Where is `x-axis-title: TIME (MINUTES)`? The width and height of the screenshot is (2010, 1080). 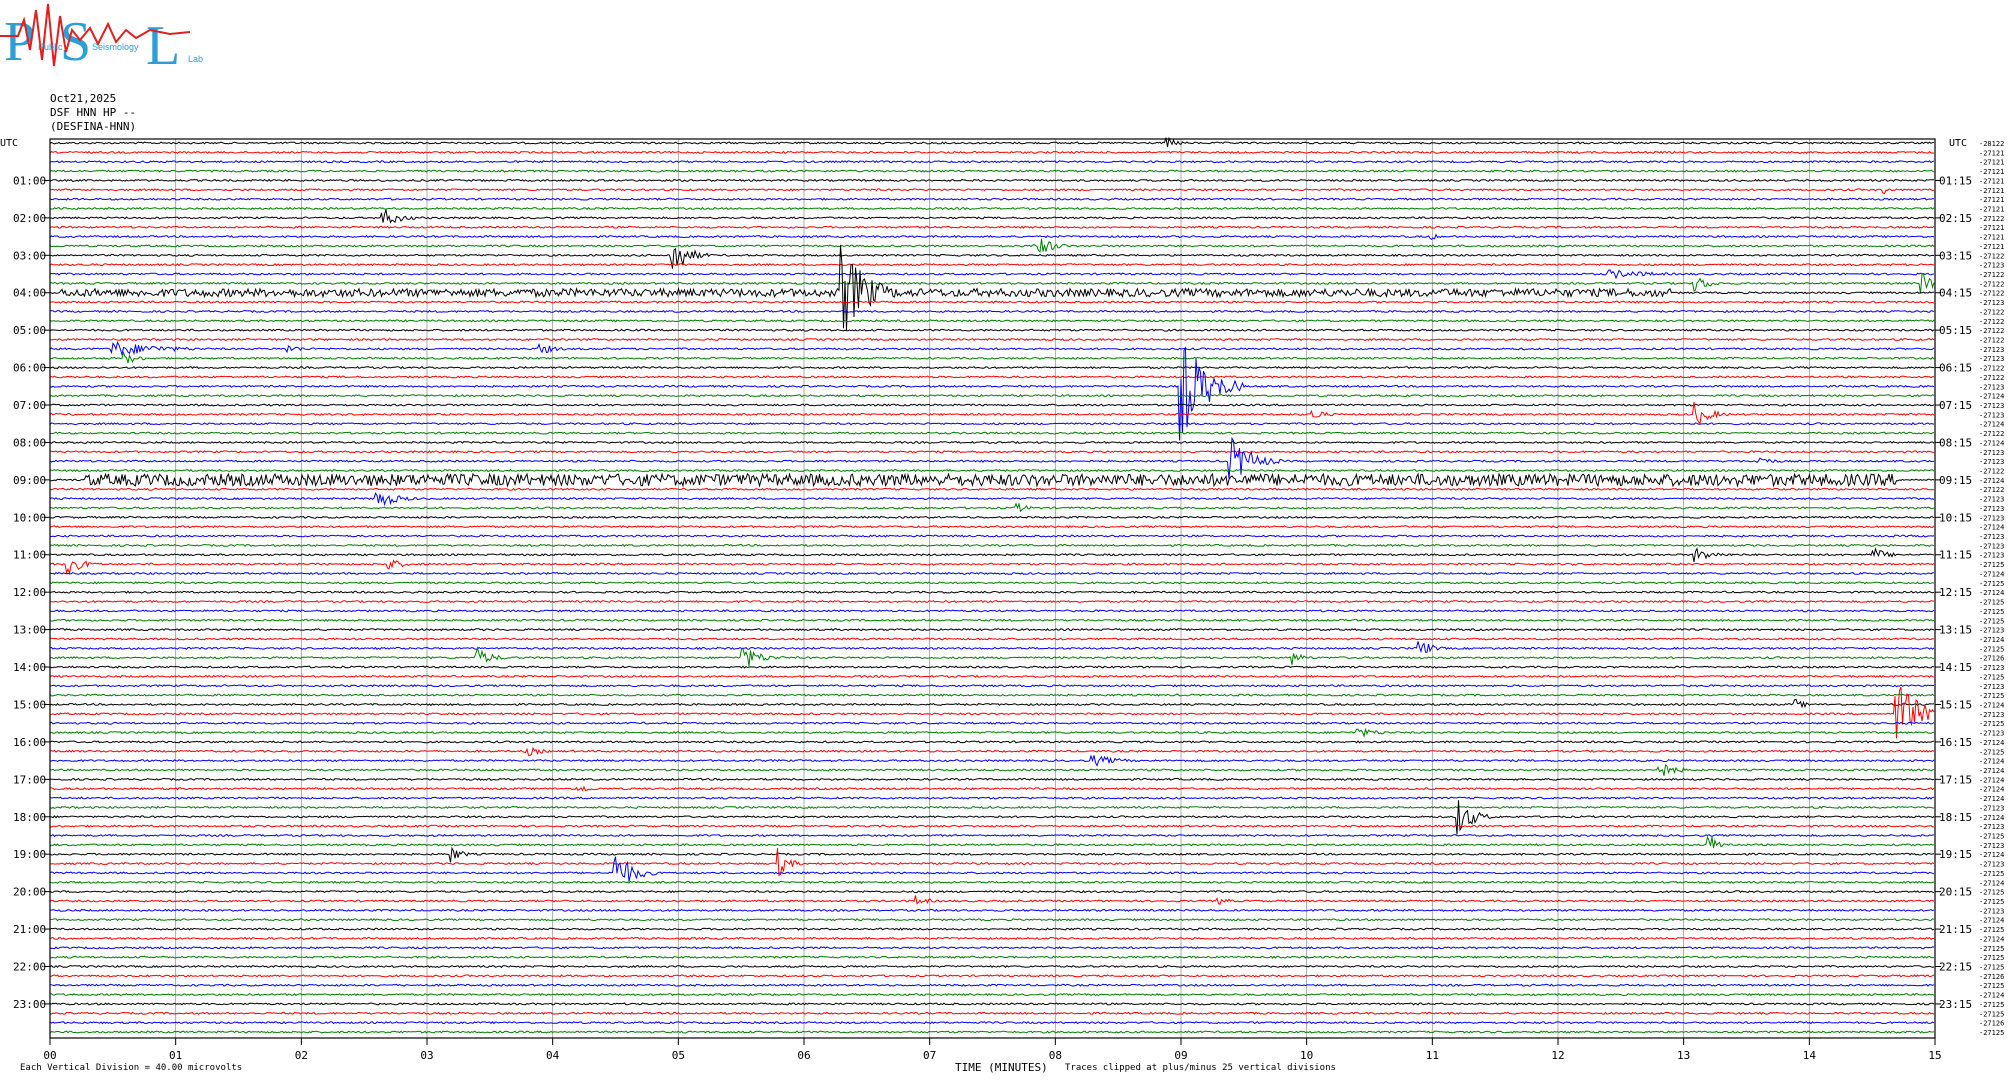
x-axis-title: TIME (MINUTES) is located at coordinates (1001, 1067).